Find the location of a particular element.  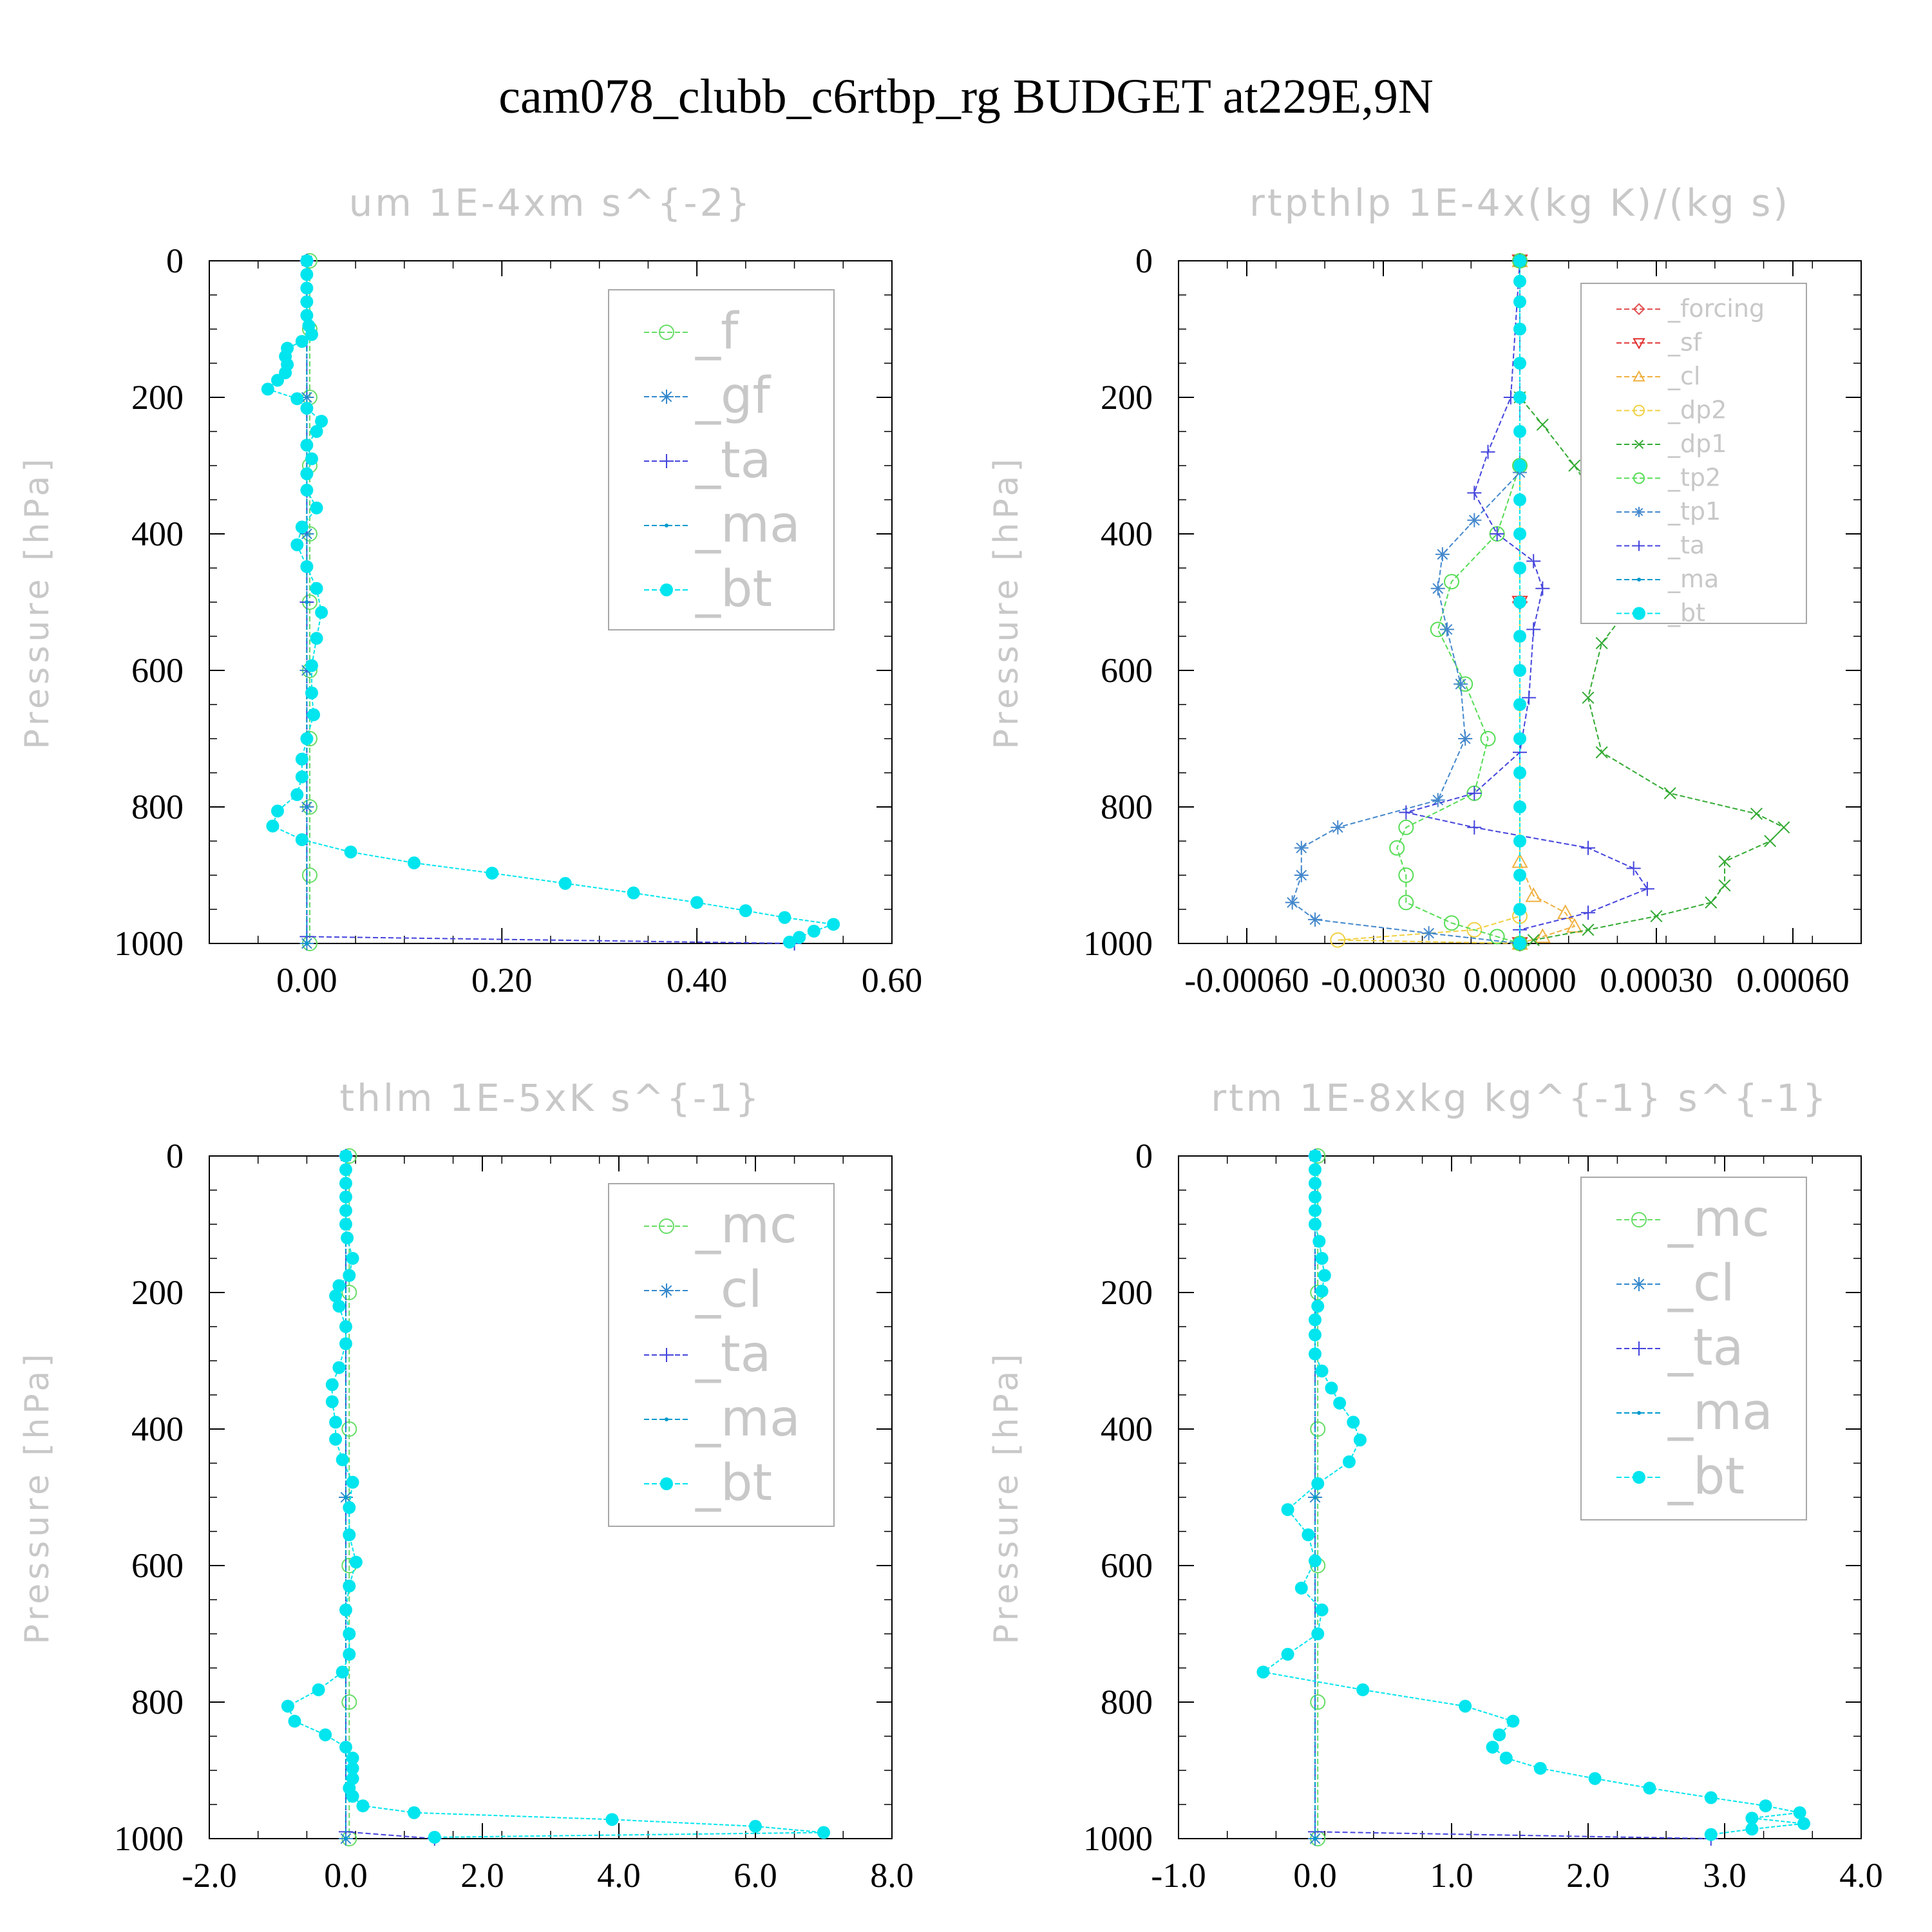

x-tick-label: 8.0 is located at coordinates (892, 1876).